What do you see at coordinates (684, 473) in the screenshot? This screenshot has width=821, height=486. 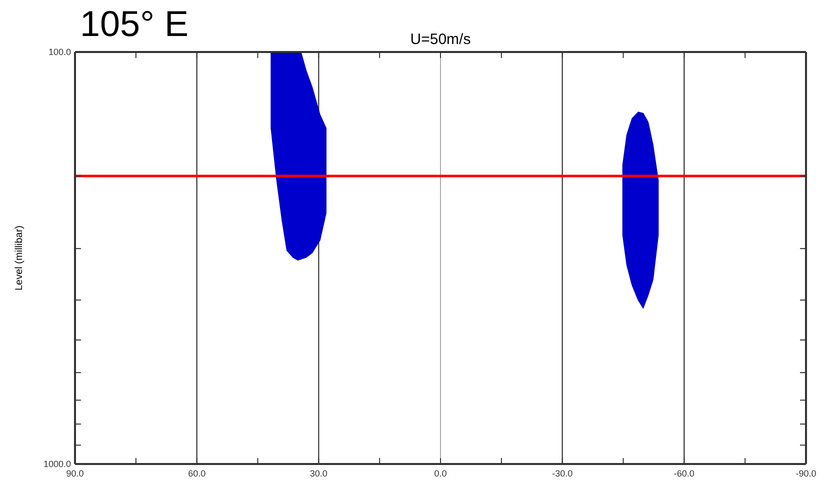 I see `x-tick-label: -60.0` at bounding box center [684, 473].